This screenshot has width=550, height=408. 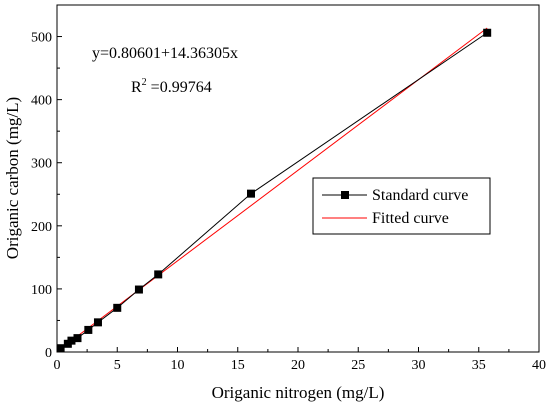 I want to click on x-tick-label: 15, so click(x=238, y=365).